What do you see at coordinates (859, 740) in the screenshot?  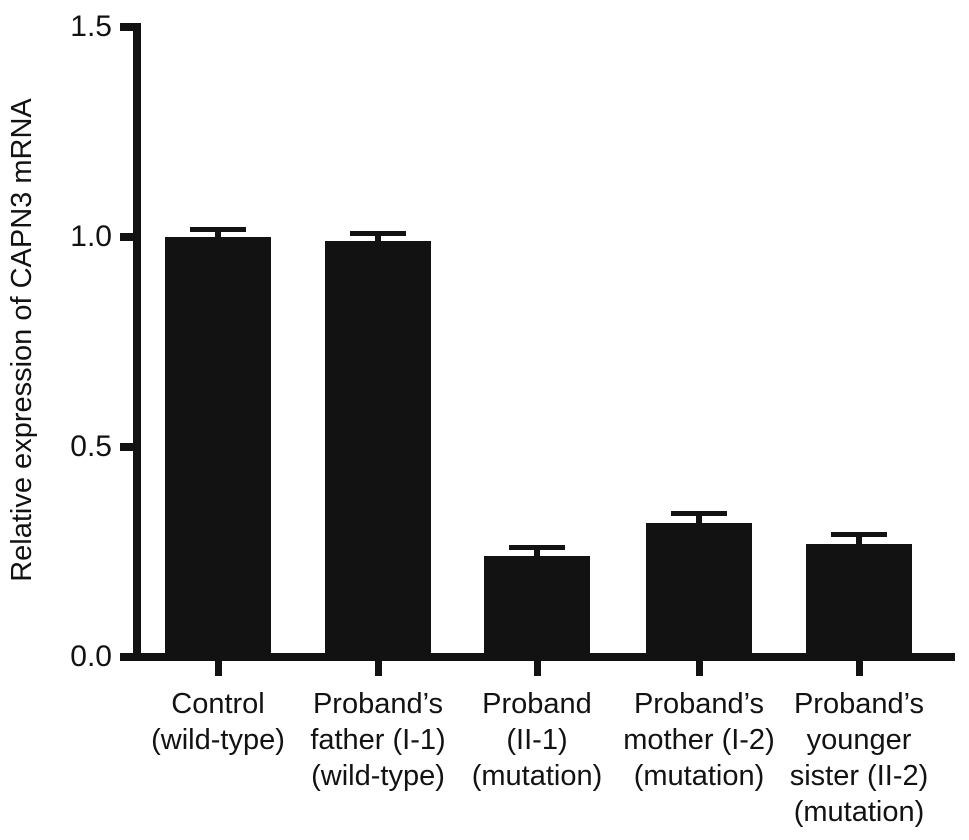 I see `x-tick-label-line: younger` at bounding box center [859, 740].